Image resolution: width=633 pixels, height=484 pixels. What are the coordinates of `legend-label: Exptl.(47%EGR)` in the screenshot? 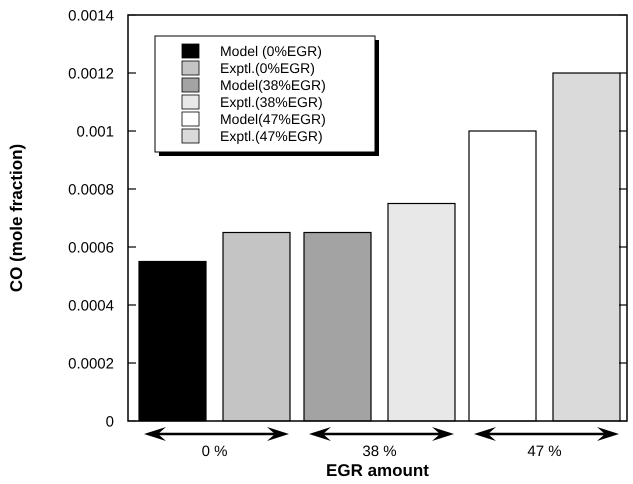 It's located at (271, 136).